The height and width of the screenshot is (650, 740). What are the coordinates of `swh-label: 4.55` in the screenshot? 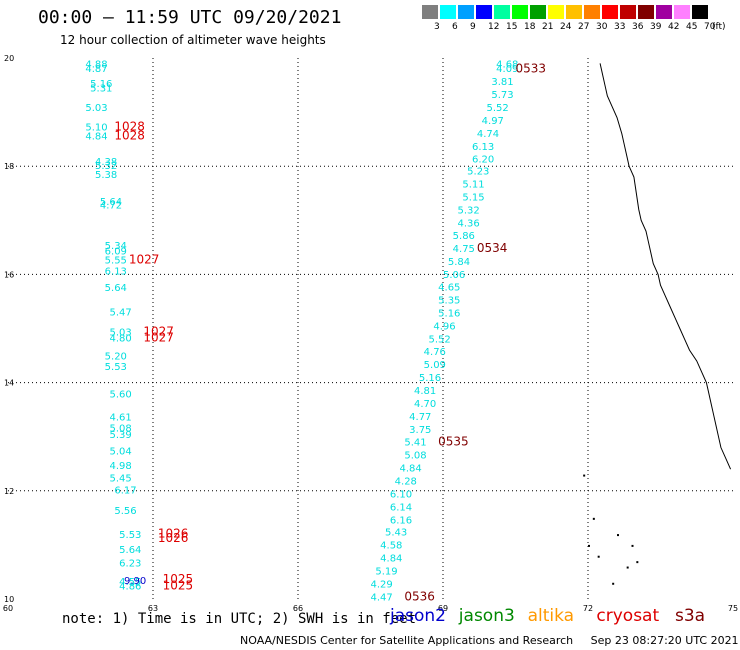 It's located at (130, 582).